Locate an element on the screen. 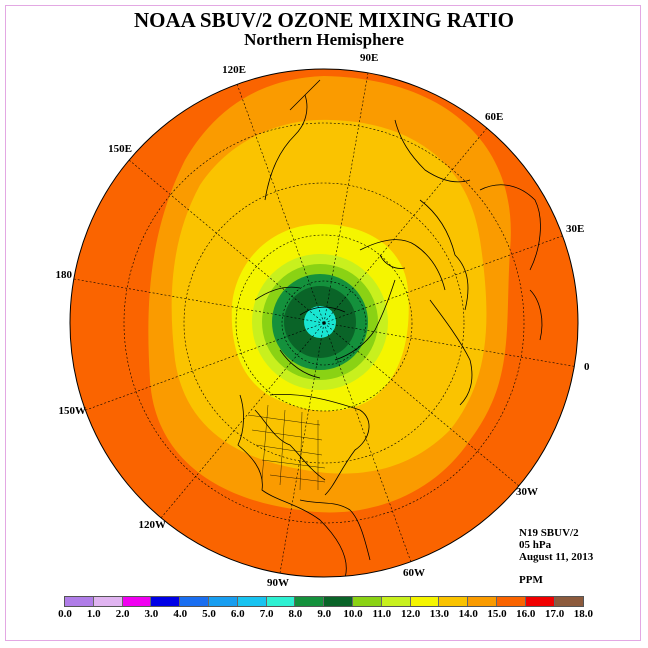 The height and width of the screenshot is (648, 648). colorbar-tick-label: 14.0 is located at coordinates (468, 614).